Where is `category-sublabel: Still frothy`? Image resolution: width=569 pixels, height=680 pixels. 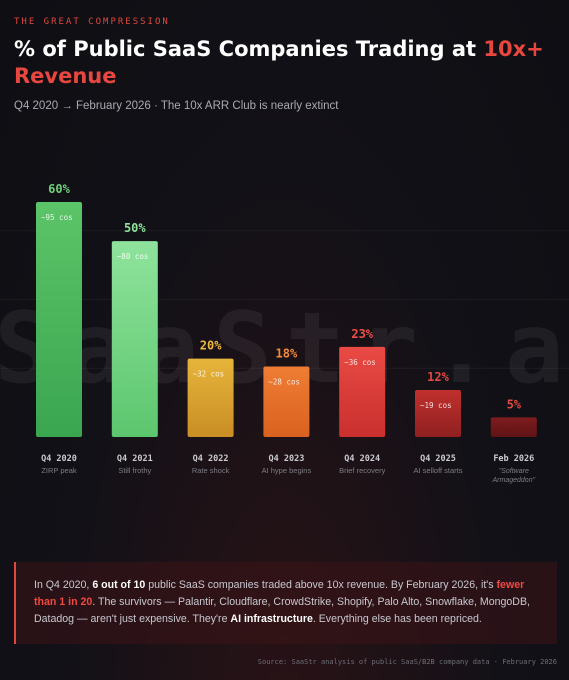
category-sublabel: Still frothy is located at coordinates (134, 470).